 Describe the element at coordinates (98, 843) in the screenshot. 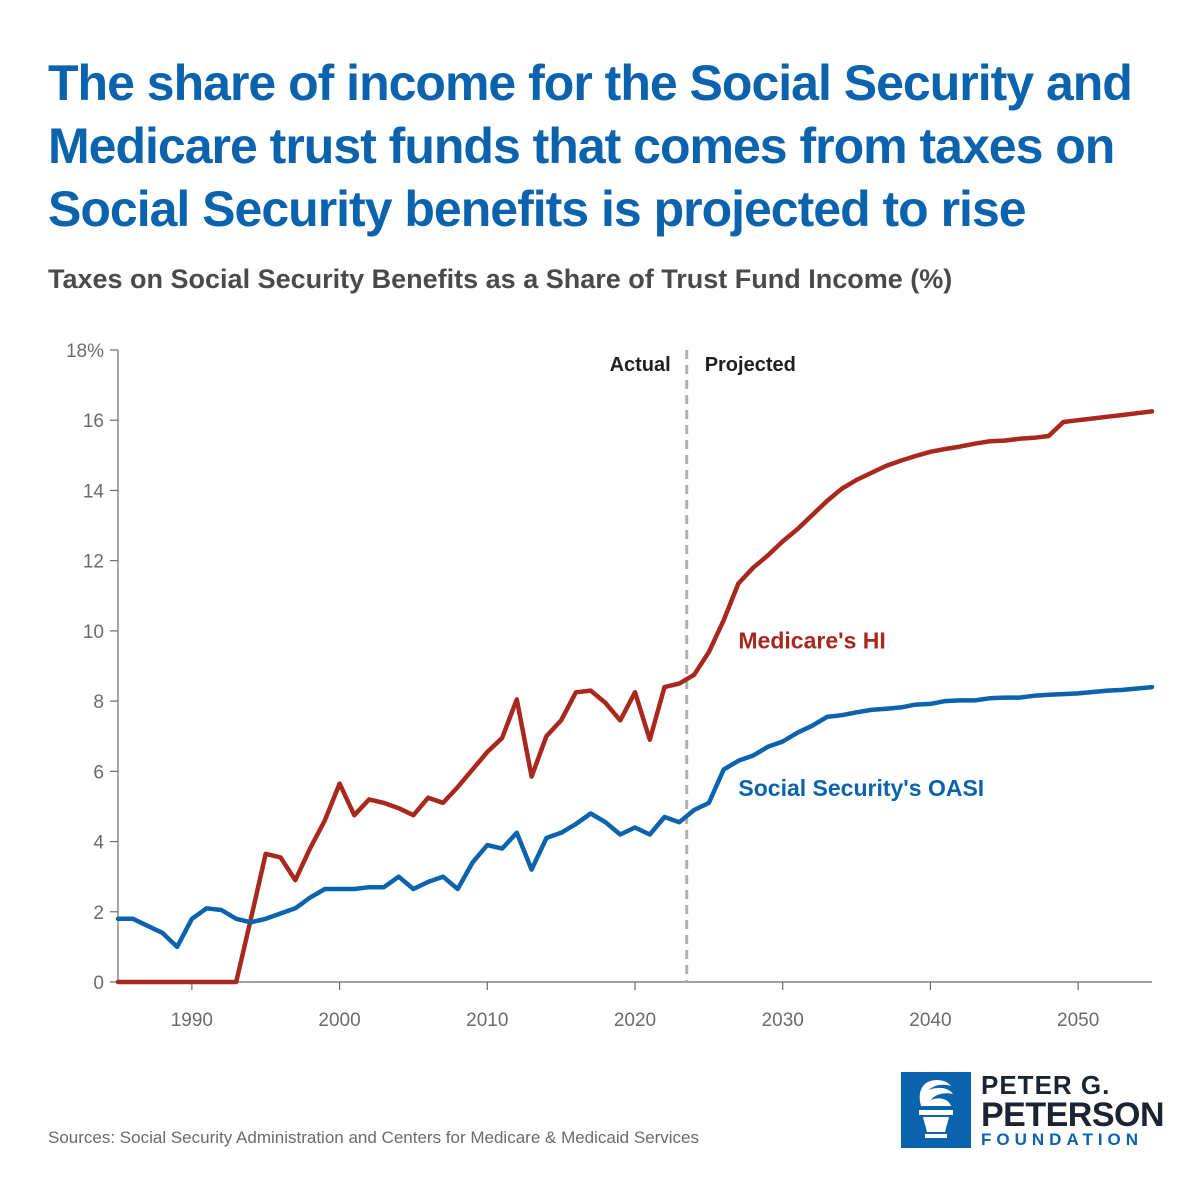

I see `y-tick-label: 4` at that location.